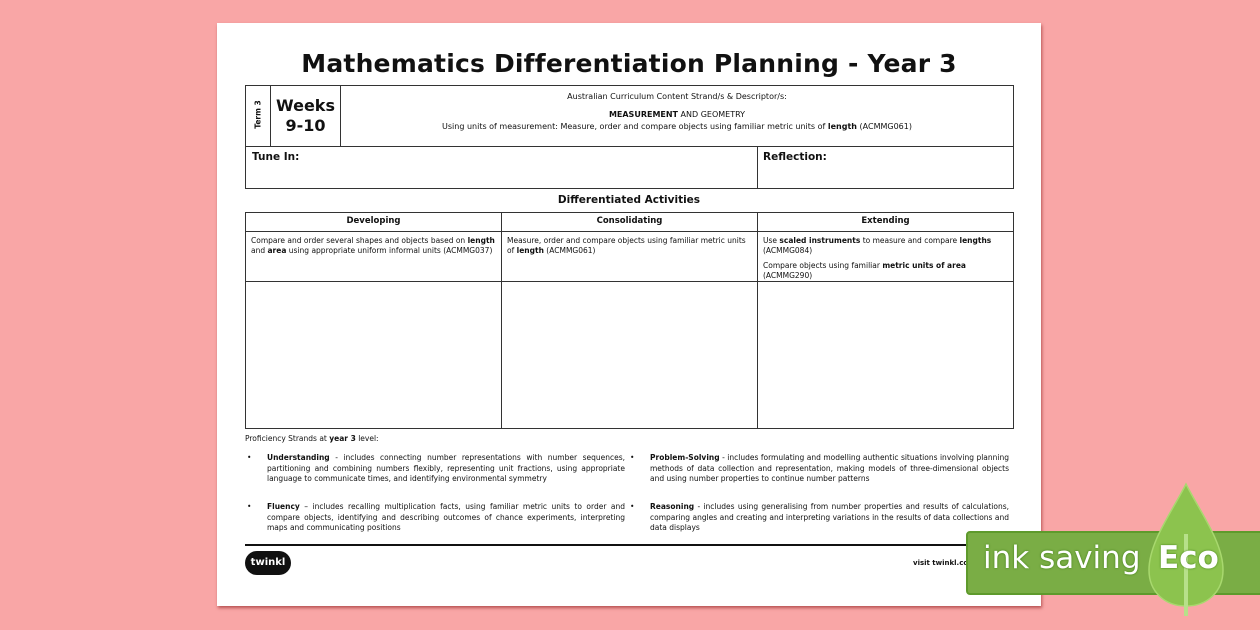  What do you see at coordinates (629, 221) in the screenshot?
I see `column-consolidating: Consolidating` at bounding box center [629, 221].